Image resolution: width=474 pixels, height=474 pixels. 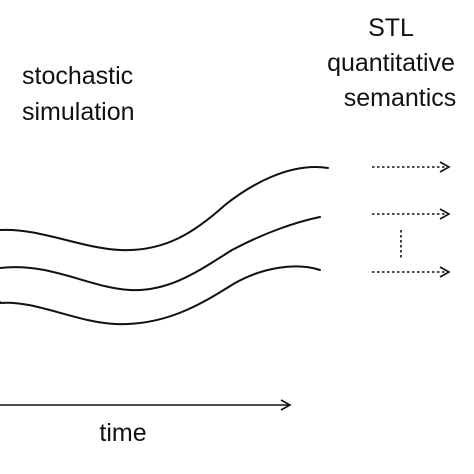 What do you see at coordinates (78, 112) in the screenshot?
I see `simulation-label: simulation` at bounding box center [78, 112].